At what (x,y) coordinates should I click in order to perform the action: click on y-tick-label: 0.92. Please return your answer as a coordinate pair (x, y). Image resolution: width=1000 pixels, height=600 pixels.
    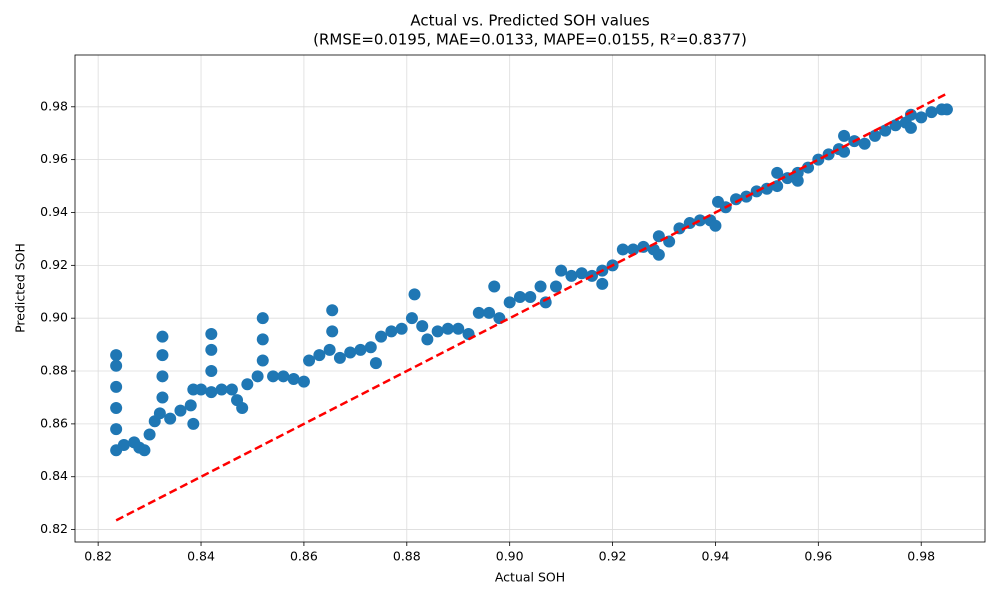
    Looking at the image, I should click on (54, 264).